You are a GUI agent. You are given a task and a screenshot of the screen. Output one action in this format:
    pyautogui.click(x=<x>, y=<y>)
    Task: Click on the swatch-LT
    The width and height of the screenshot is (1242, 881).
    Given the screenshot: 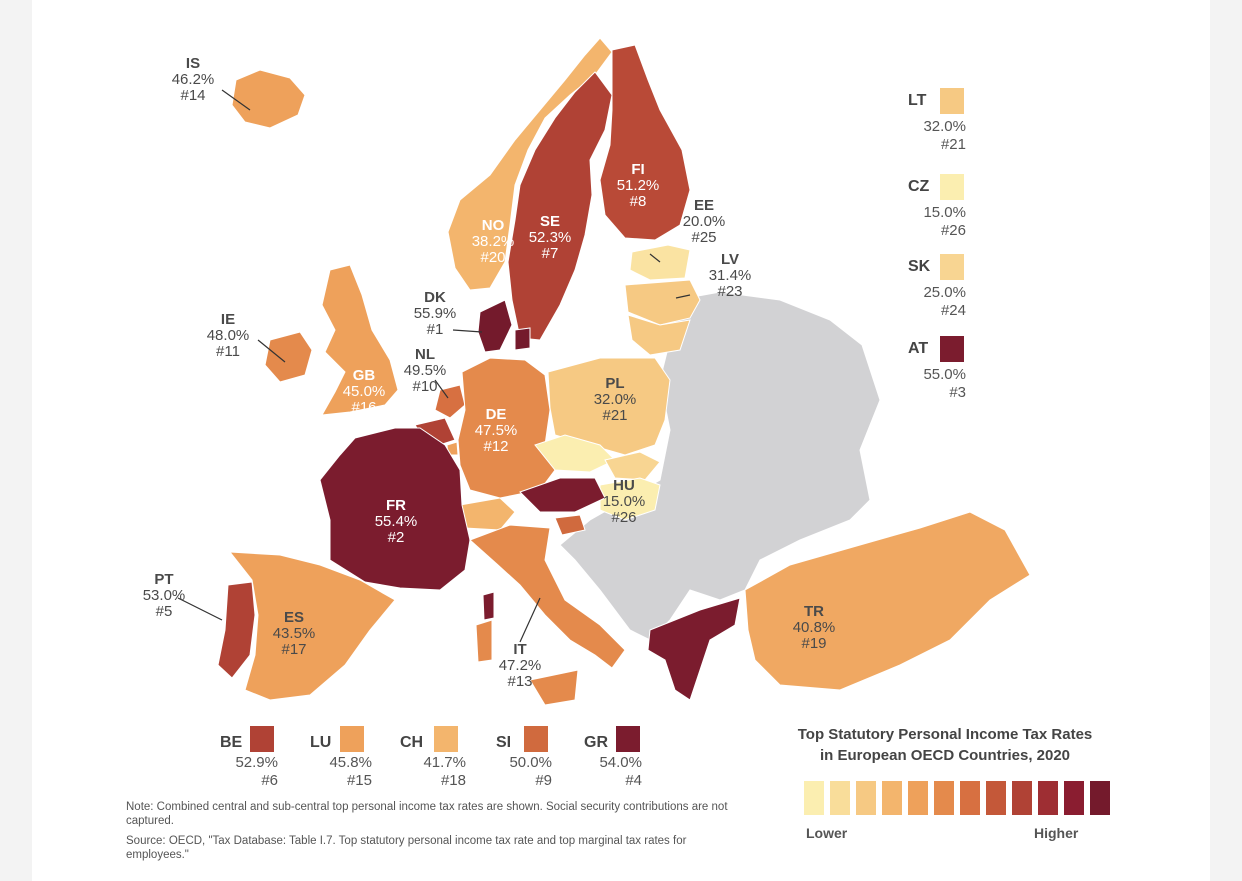 What is the action you would take?
    pyautogui.click(x=952, y=101)
    